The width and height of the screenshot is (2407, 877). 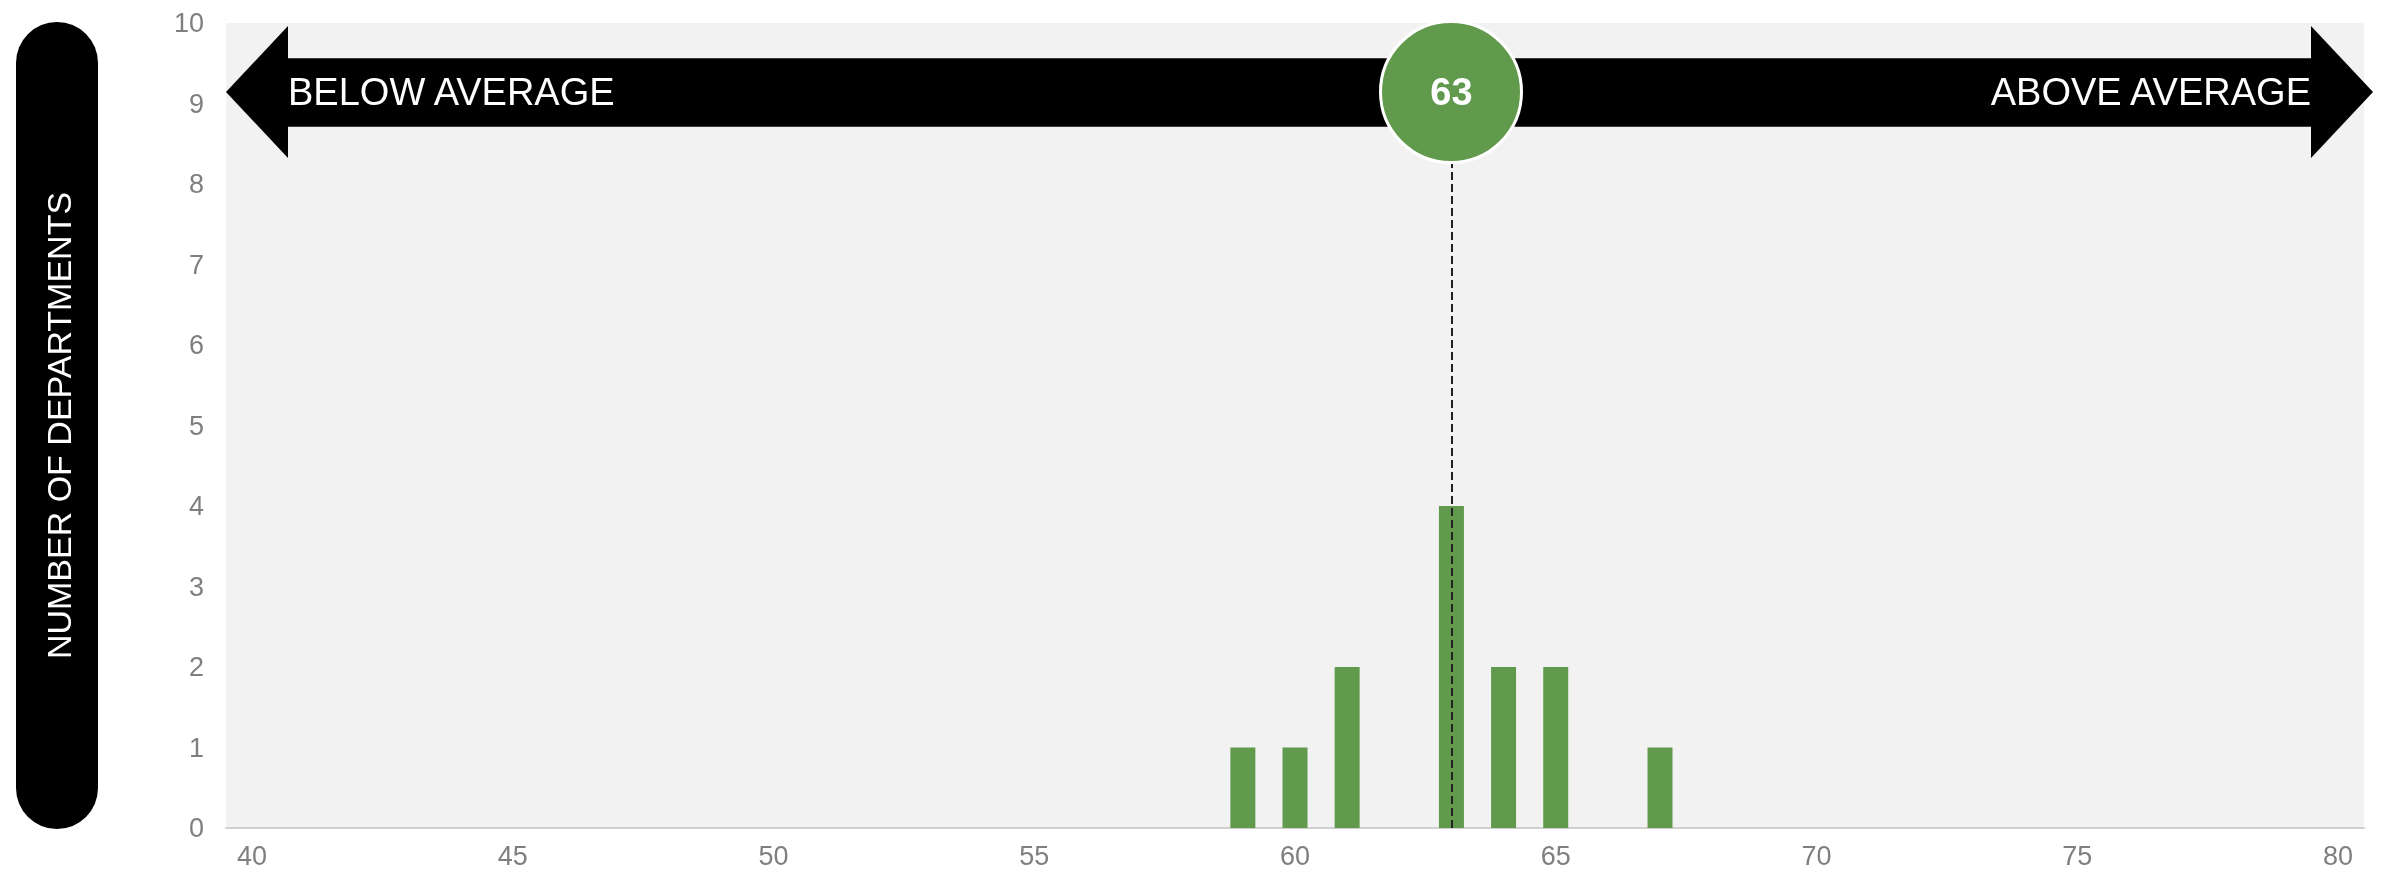 What do you see at coordinates (1034, 855) in the screenshot?
I see `x-tick-label: 55` at bounding box center [1034, 855].